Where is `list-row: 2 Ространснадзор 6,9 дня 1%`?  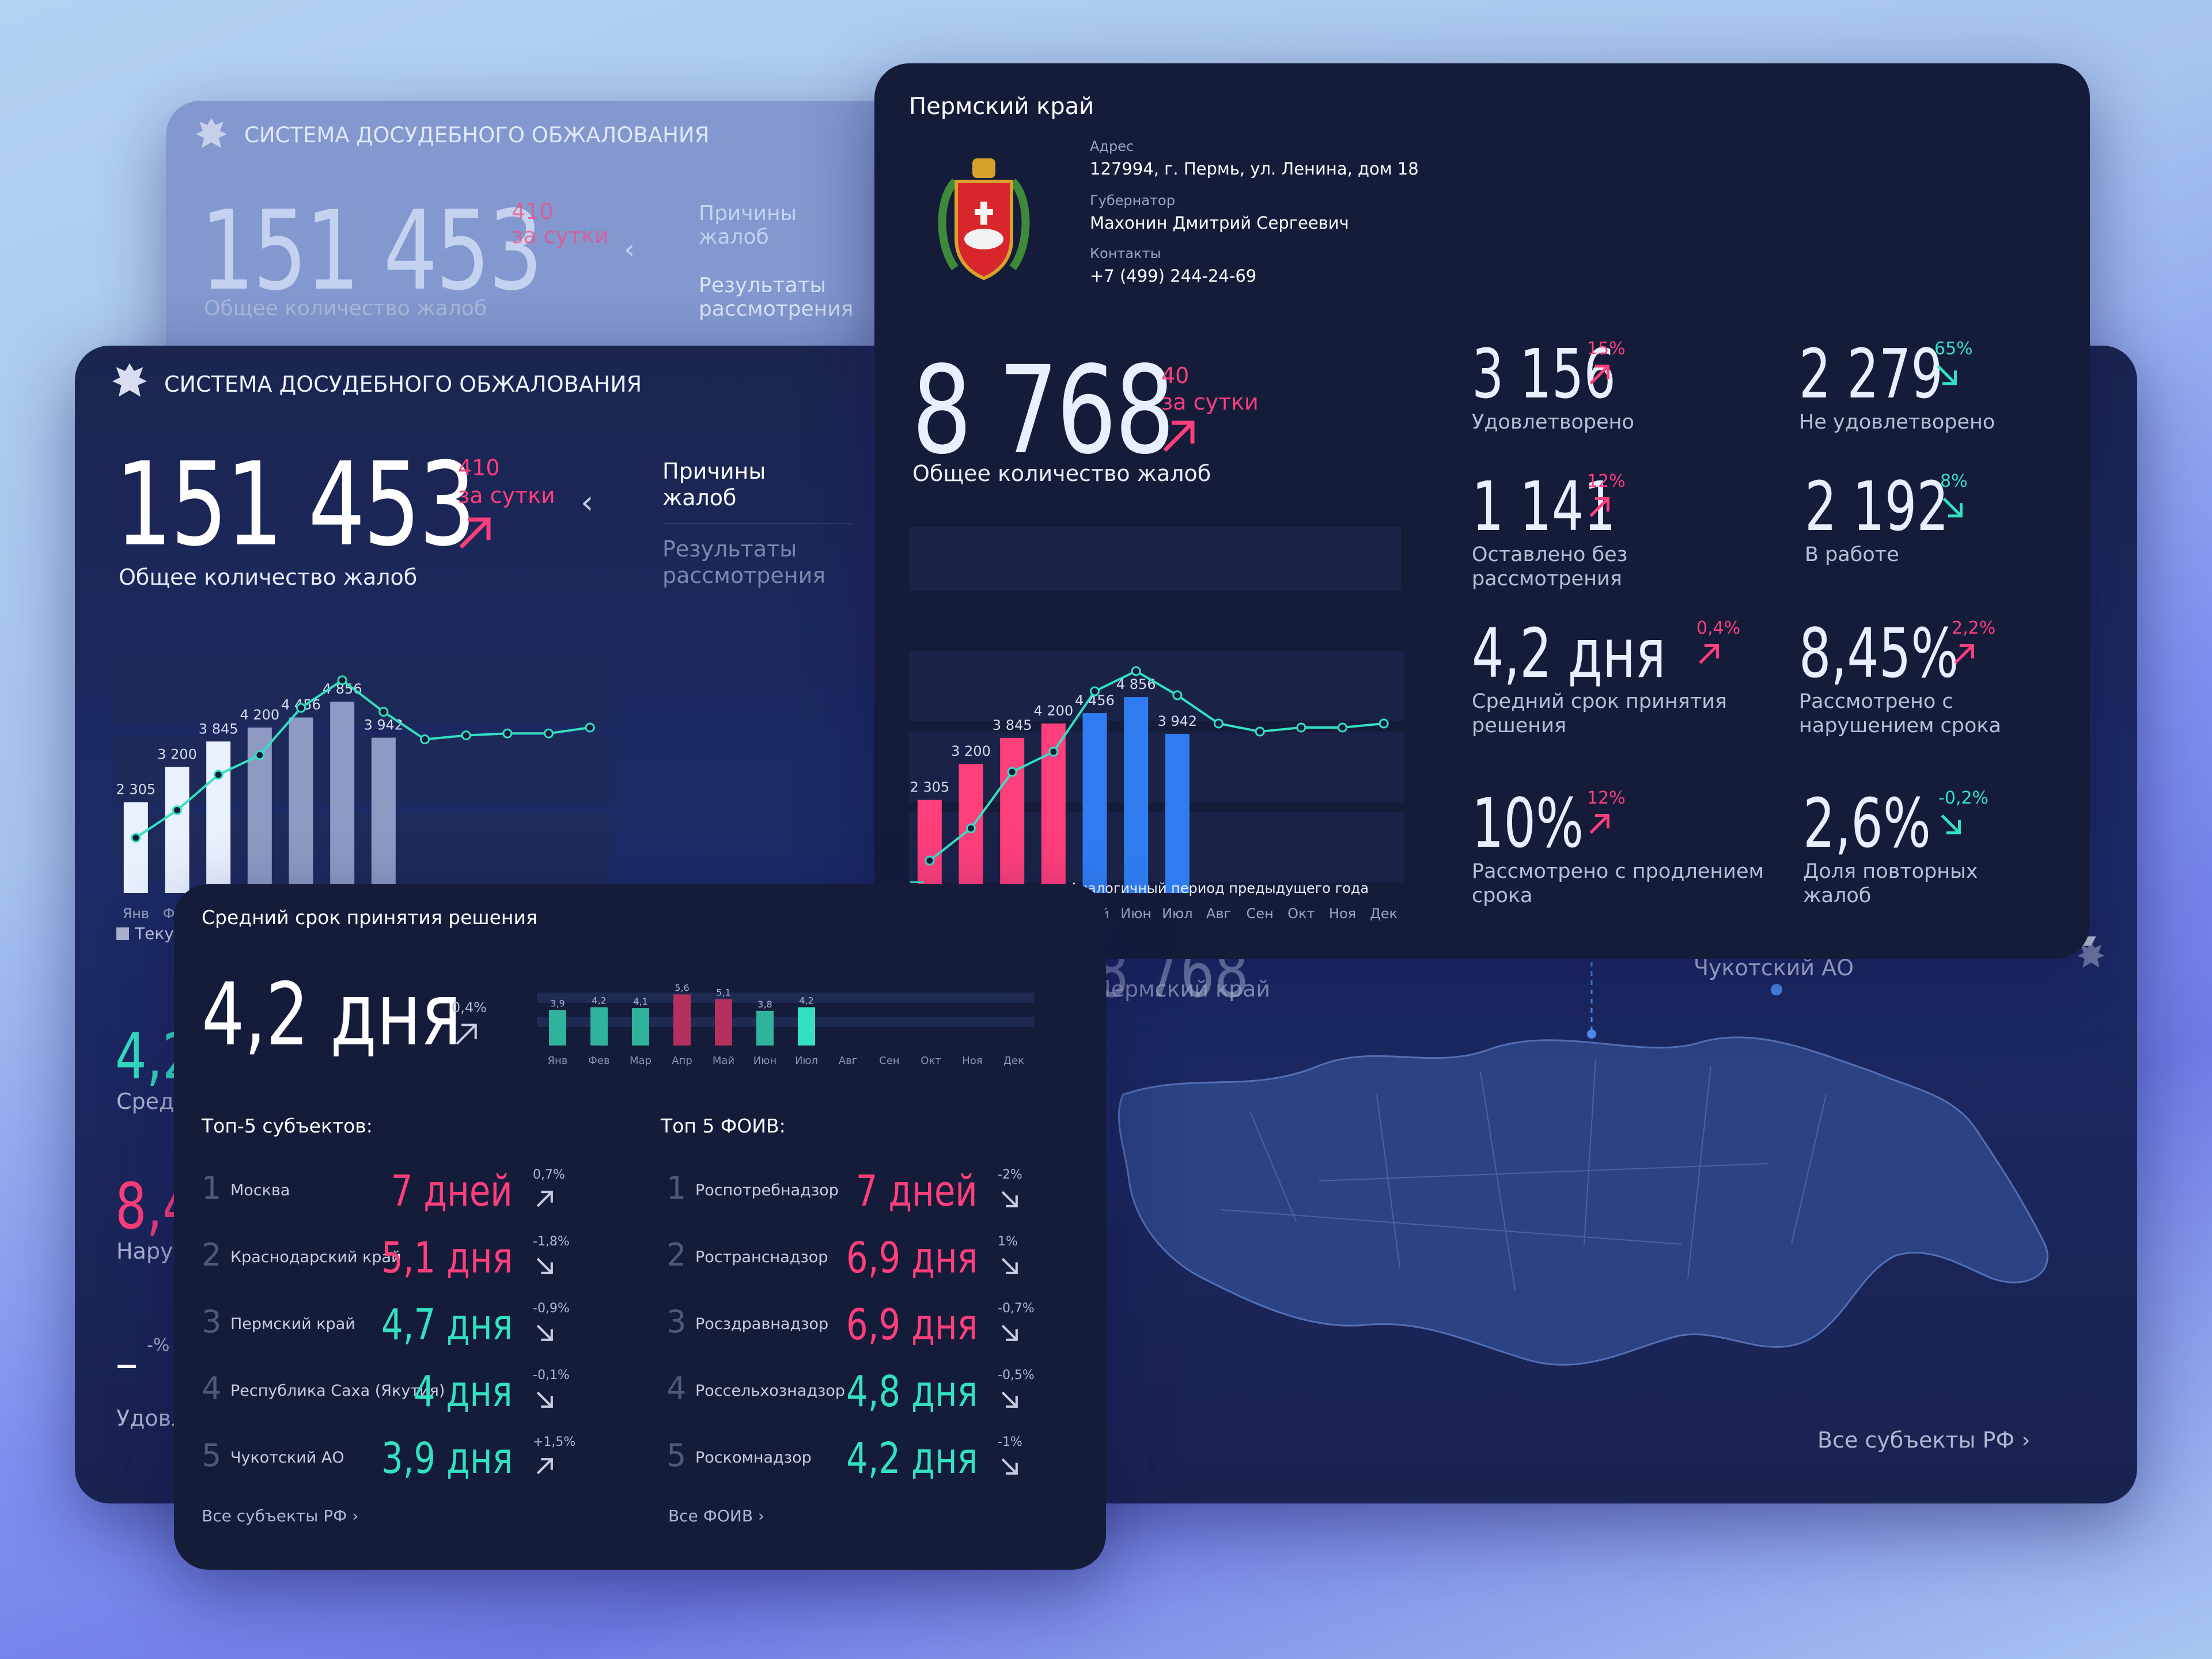 list-row: 2 Ространснадзор 6,9 дня 1% is located at coordinates (868, 1262).